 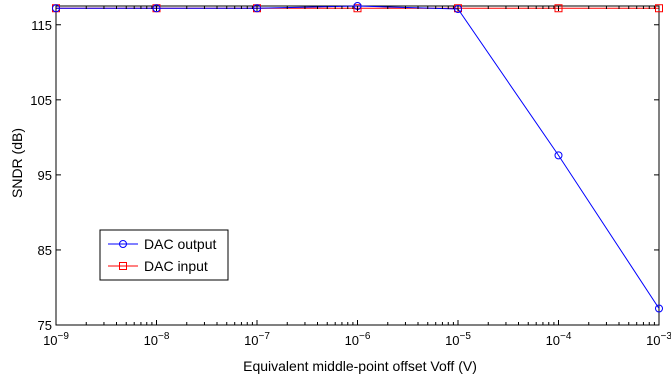 I want to click on y-tick-label: 95, so click(x=45, y=175).